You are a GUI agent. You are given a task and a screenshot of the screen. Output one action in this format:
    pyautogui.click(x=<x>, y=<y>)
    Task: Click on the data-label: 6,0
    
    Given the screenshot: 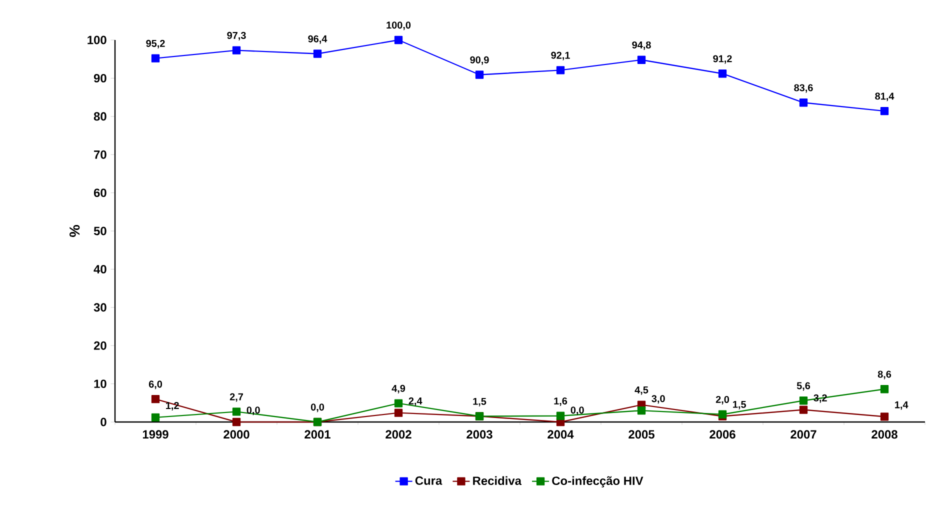 What is the action you would take?
    pyautogui.click(x=155, y=385)
    